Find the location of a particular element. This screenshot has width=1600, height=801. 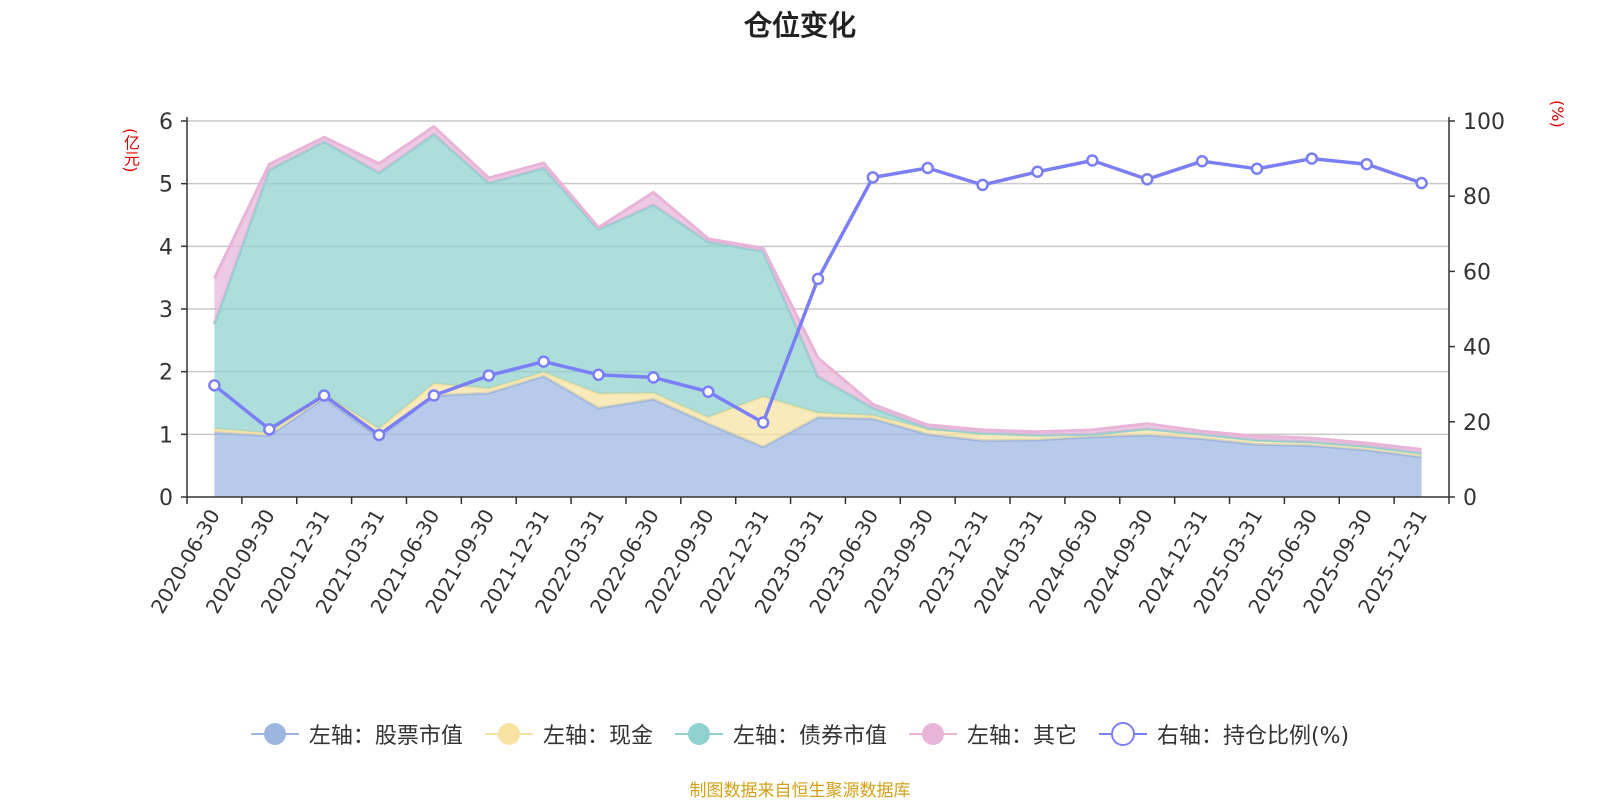

left-axis-tick-label: 2 is located at coordinates (166, 373).